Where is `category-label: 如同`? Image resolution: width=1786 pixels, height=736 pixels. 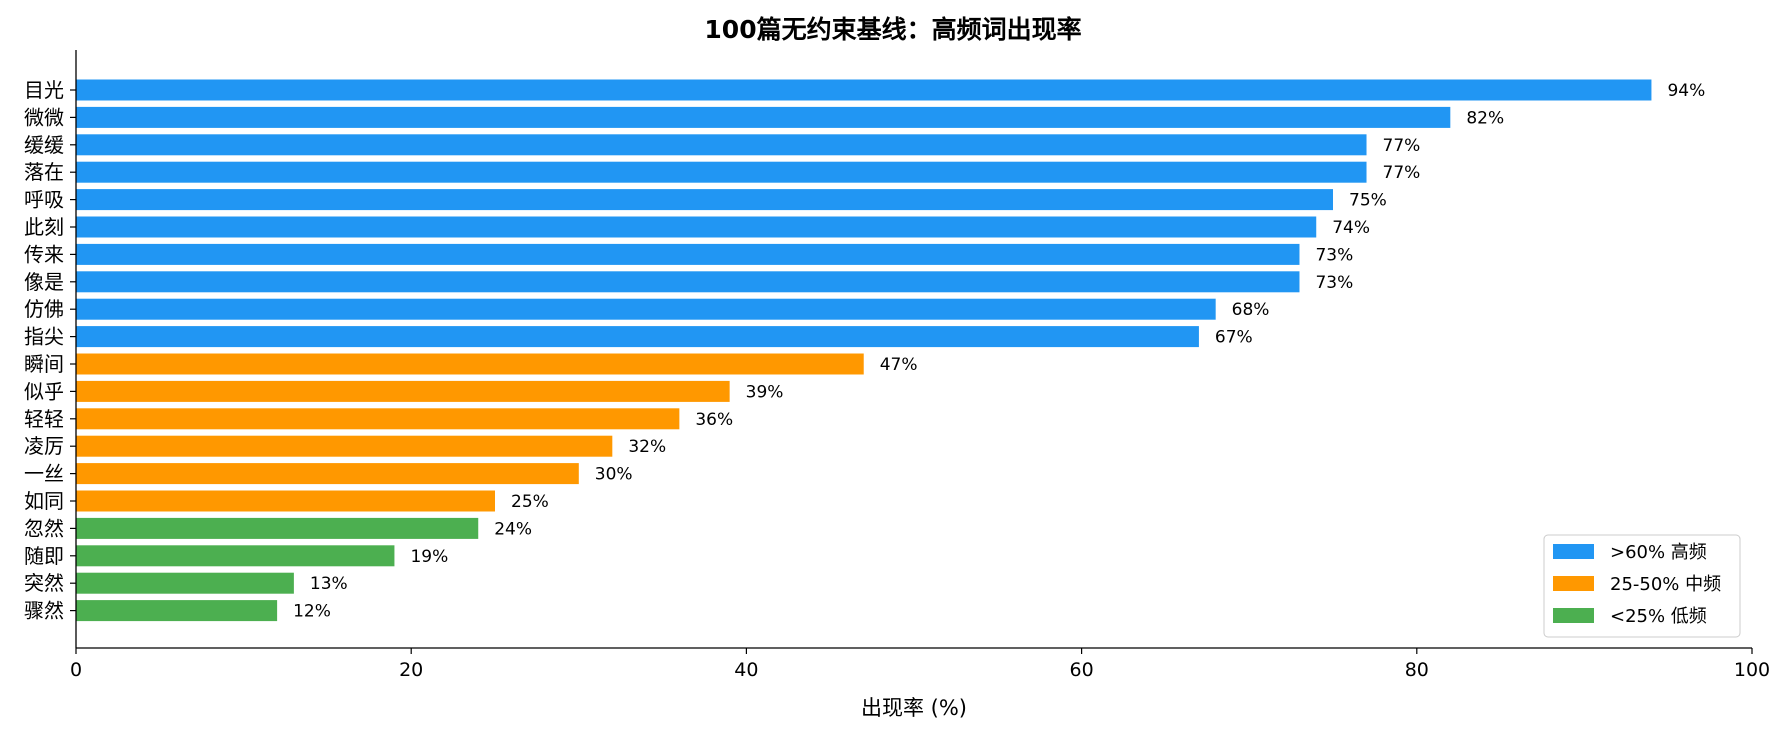
category-label: 如同 is located at coordinates (44, 501).